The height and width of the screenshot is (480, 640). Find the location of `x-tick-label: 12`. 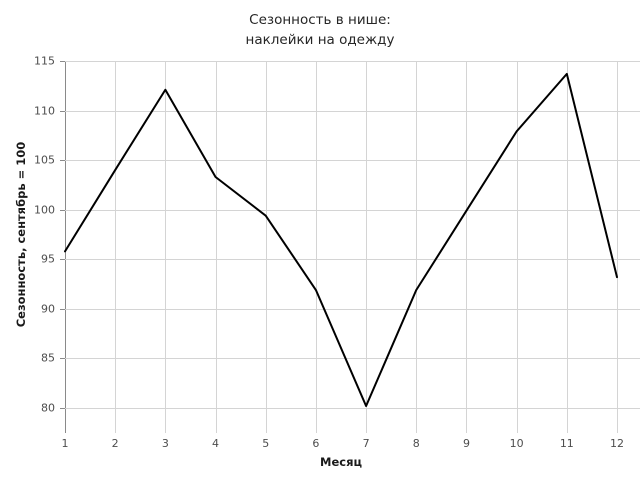

x-tick-label: 12 is located at coordinates (617, 443).